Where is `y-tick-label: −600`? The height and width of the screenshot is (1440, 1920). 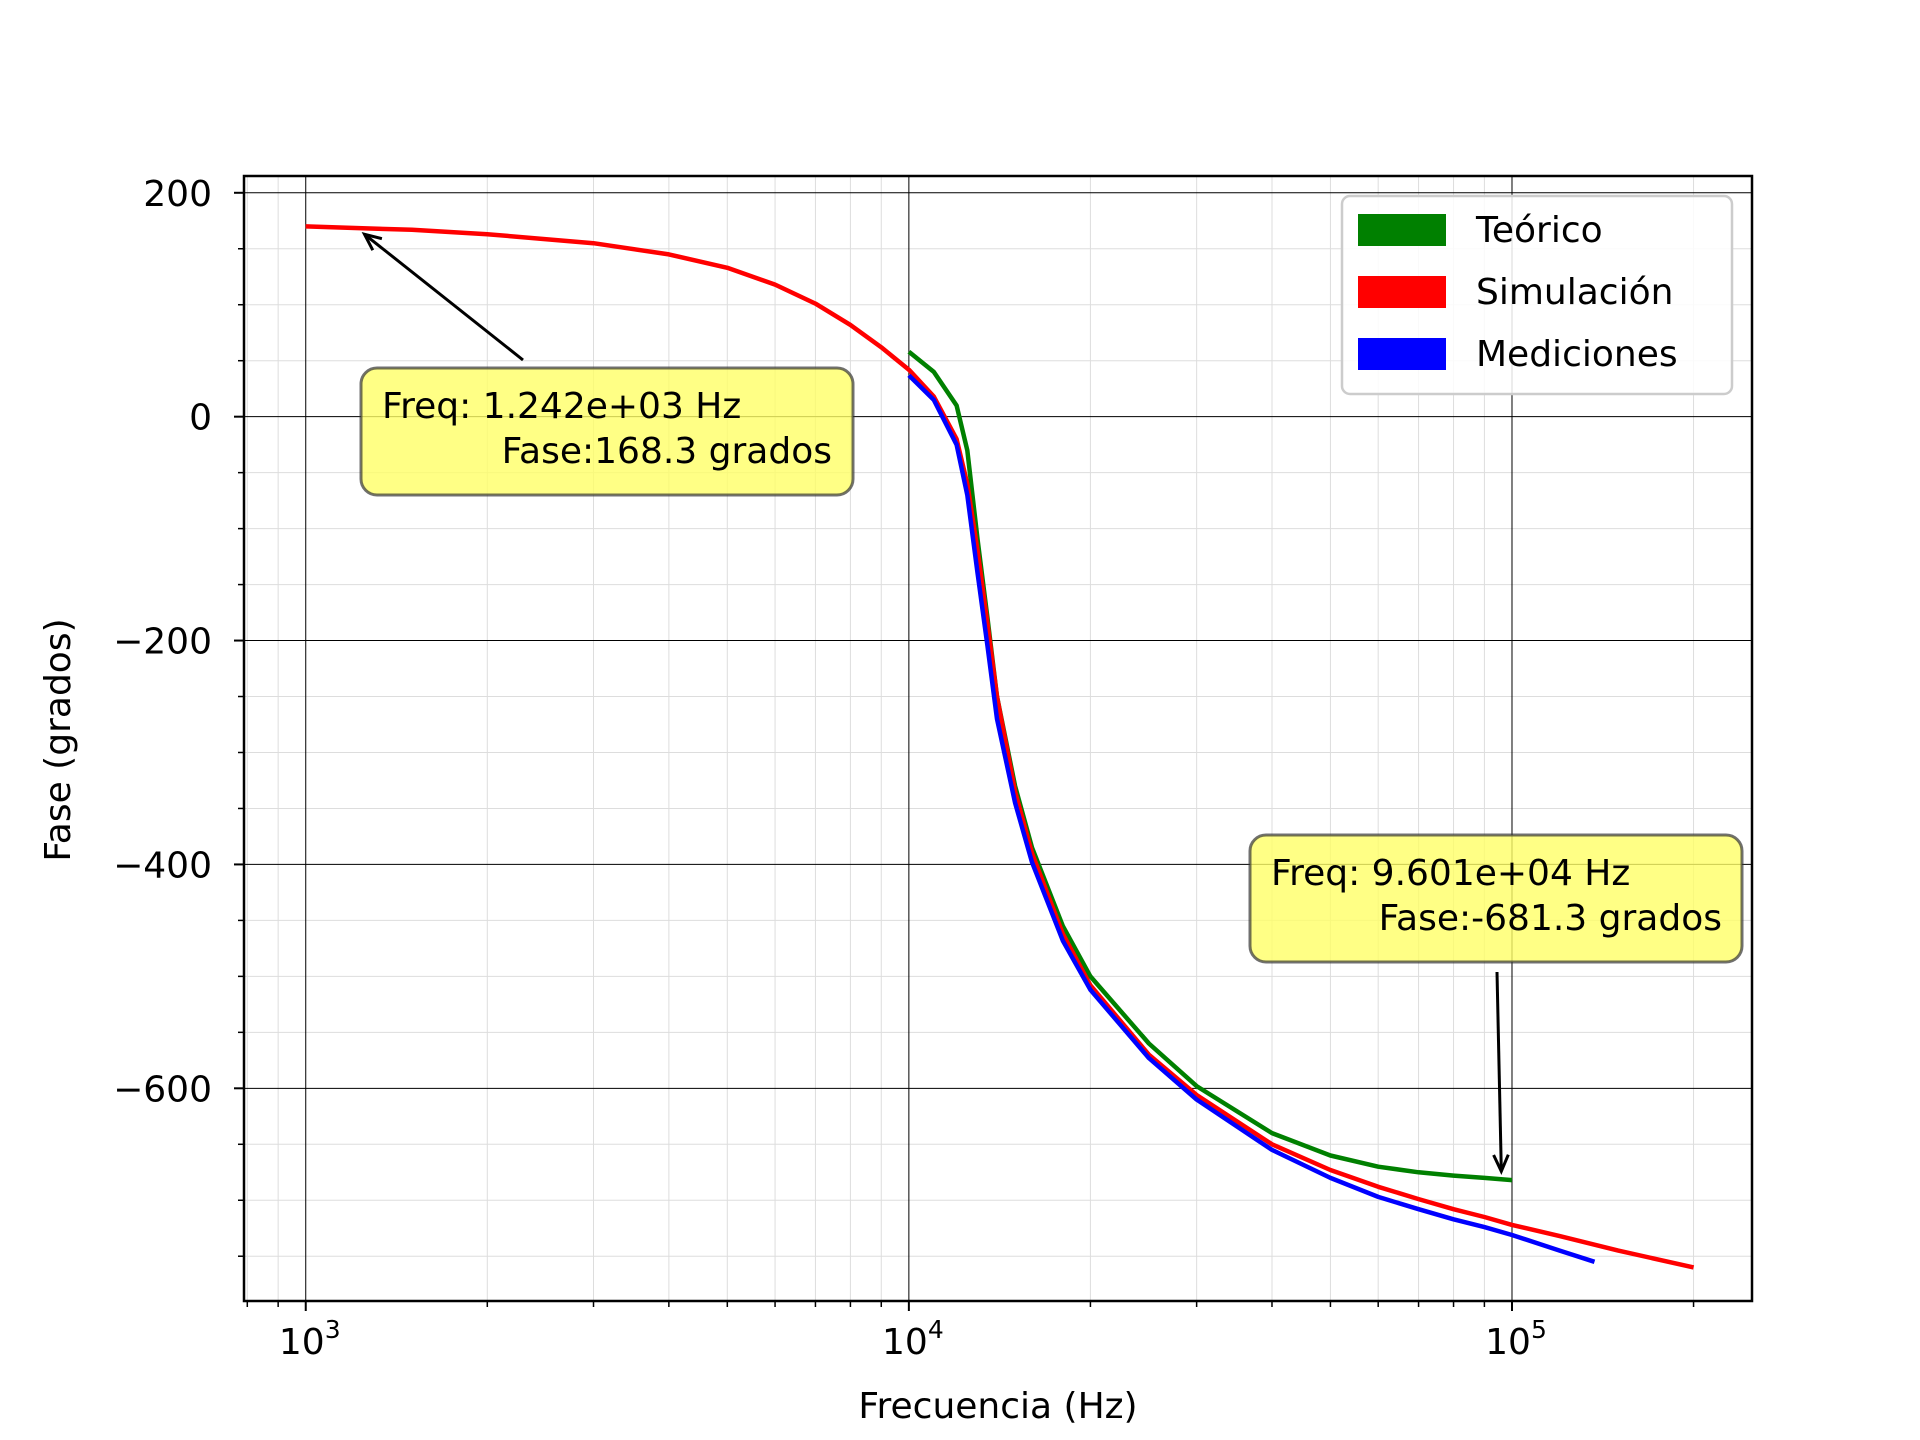 y-tick-label: −600 is located at coordinates (162, 1089).